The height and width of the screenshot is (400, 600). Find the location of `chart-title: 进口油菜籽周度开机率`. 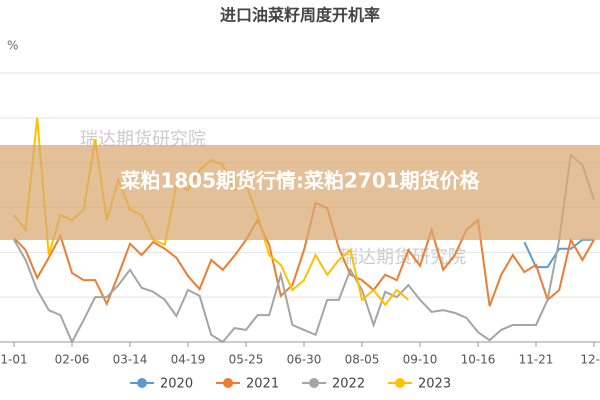

chart-title: 进口油菜籽周度开机率 is located at coordinates (300, 15).